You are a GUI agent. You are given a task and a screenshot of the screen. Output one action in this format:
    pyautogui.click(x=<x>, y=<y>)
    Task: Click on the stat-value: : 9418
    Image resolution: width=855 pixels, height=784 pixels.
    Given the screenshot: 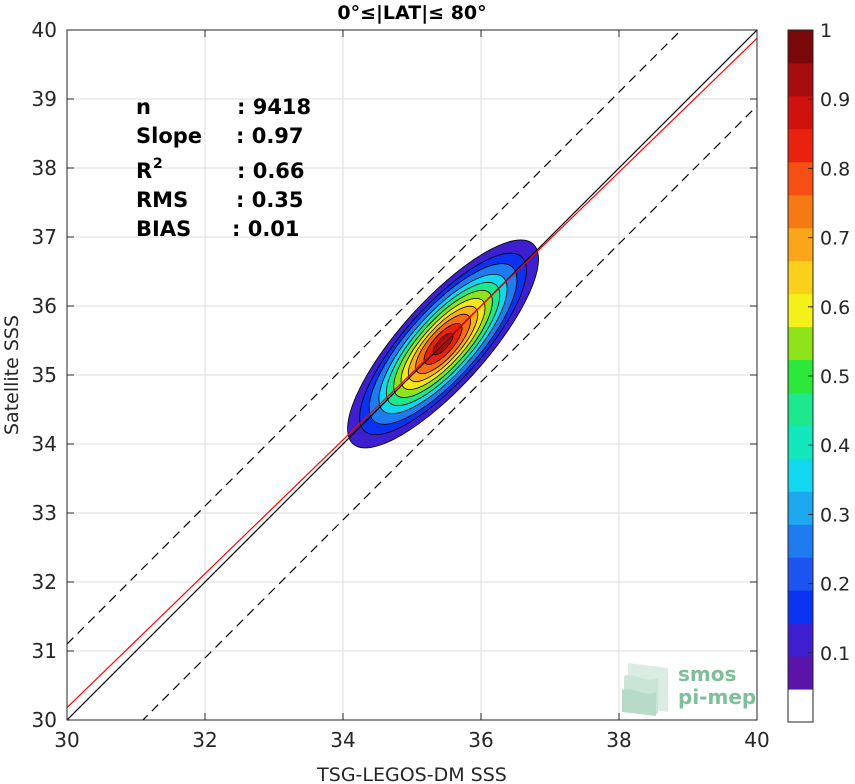 What is the action you would take?
    pyautogui.click(x=274, y=107)
    